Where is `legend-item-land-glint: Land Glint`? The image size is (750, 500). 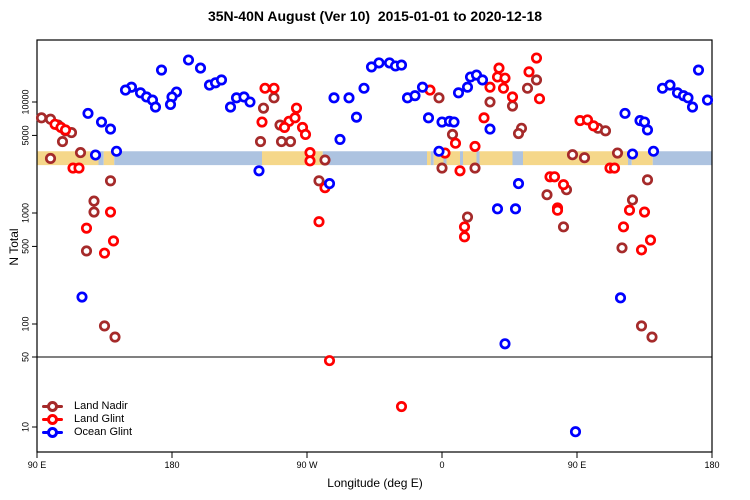
legend-item-land-glint: Land Glint is located at coordinates (87, 419).